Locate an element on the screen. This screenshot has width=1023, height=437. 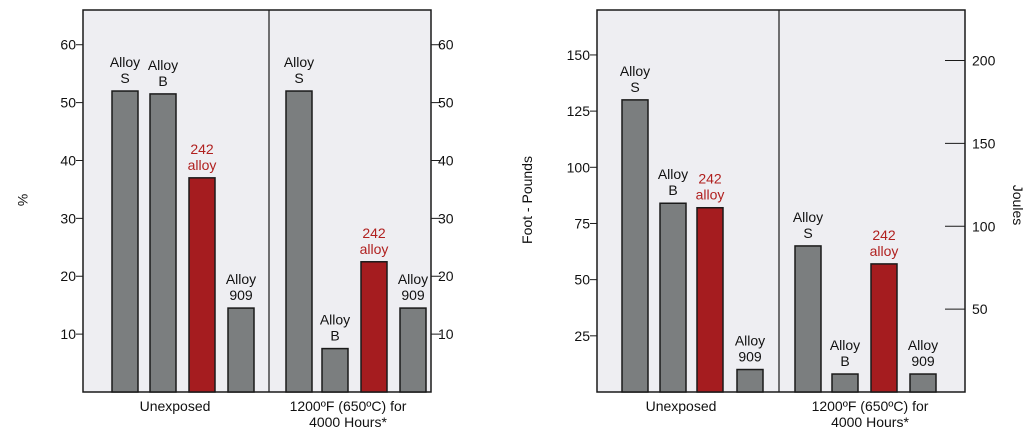
y-tick-label: 125 is located at coordinates (579, 111).